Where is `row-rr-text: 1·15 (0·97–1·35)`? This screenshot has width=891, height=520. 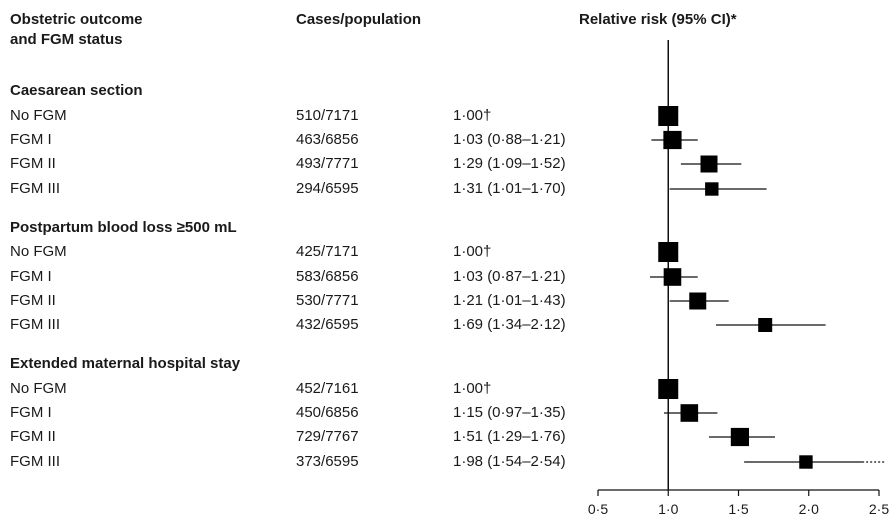
row-rr-text: 1·15 (0·97–1·35) is located at coordinates (509, 412).